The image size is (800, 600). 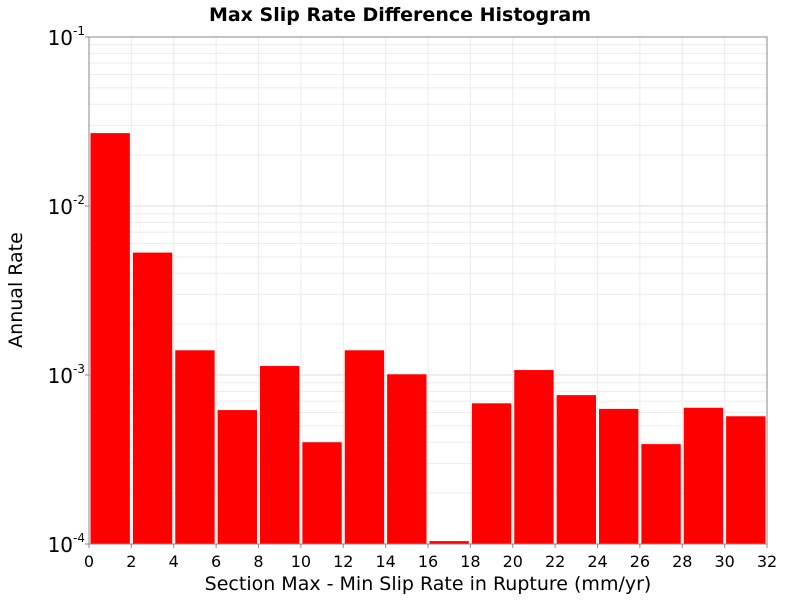 What do you see at coordinates (385, 561) in the screenshot?
I see `x-tick-label: 14` at bounding box center [385, 561].